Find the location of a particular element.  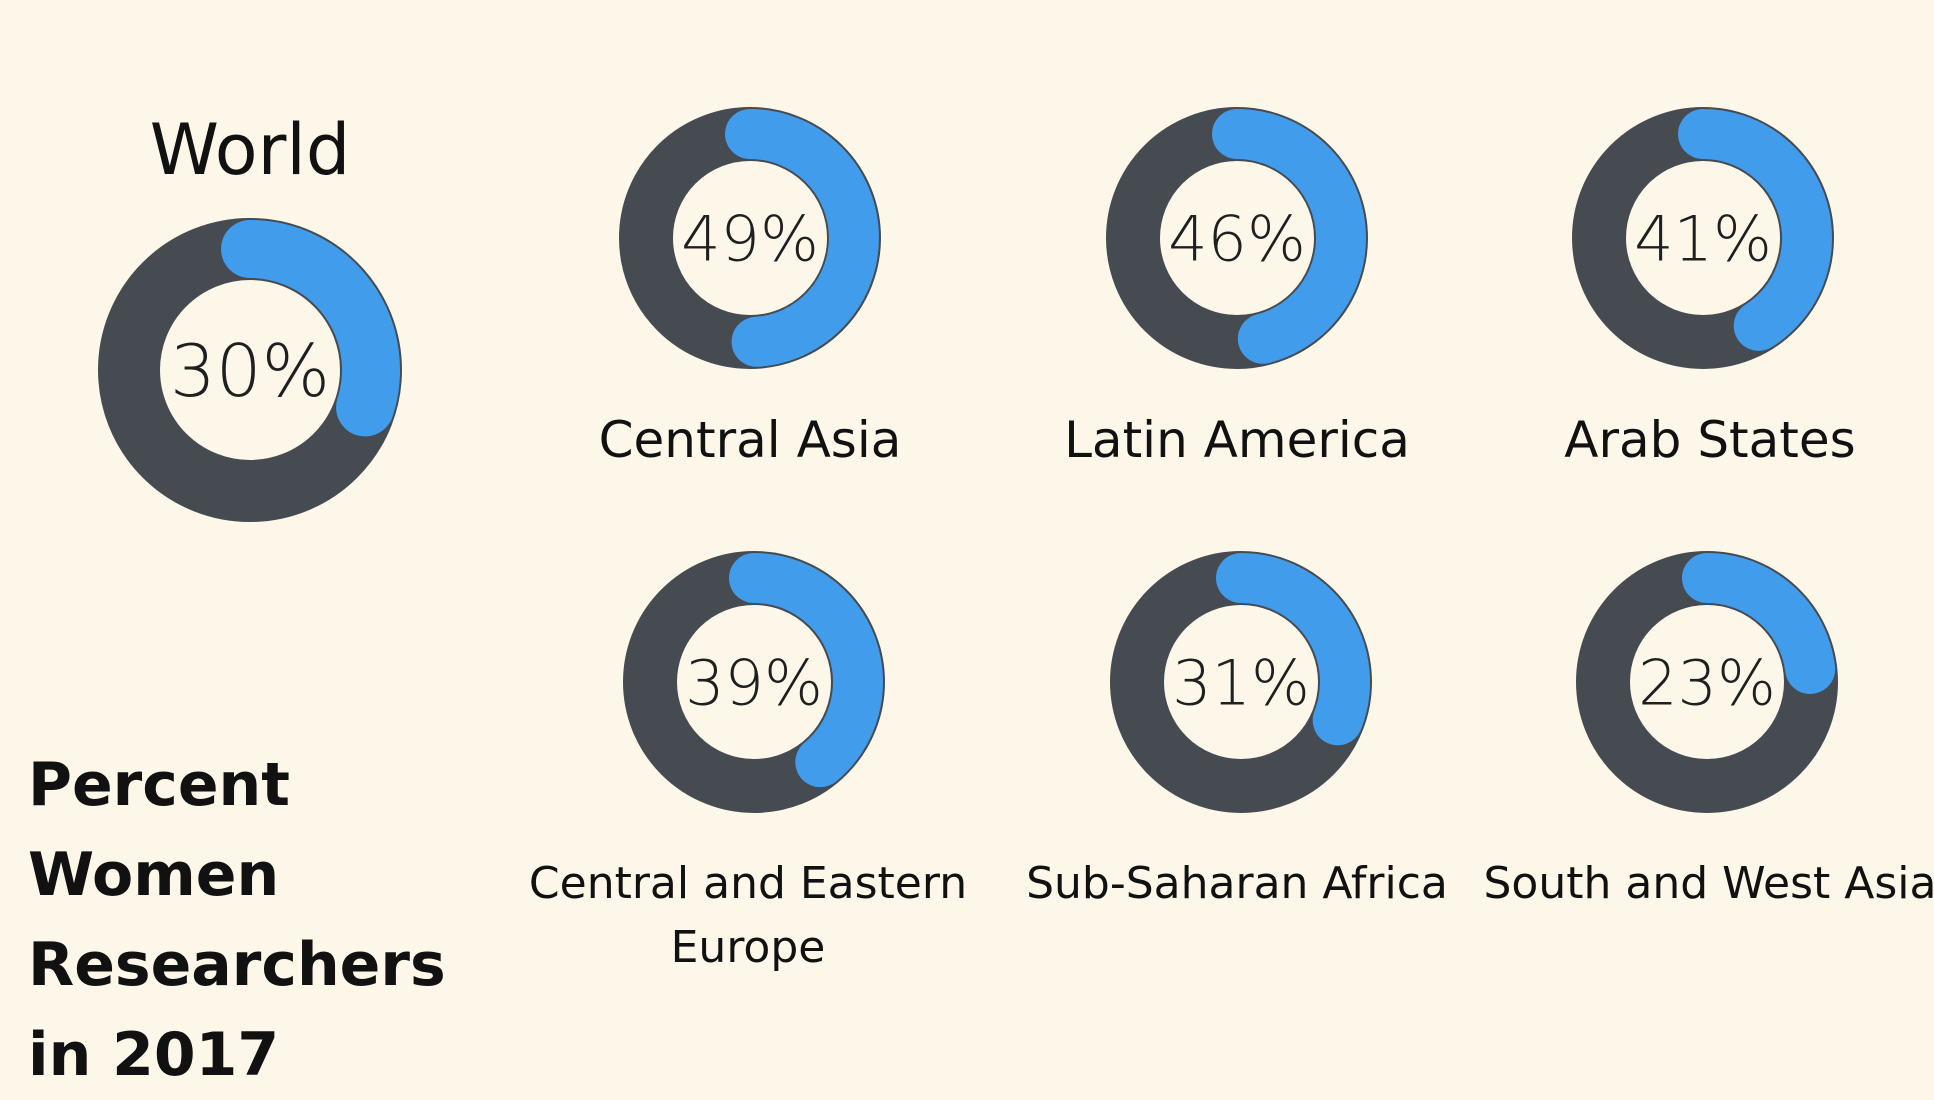

latin-america-donut: 46% is located at coordinates (1237, 238).